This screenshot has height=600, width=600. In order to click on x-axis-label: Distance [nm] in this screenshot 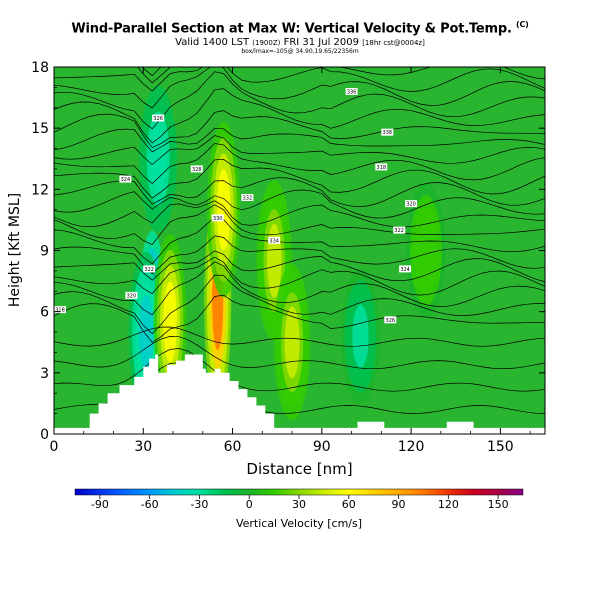, I will do `click(299, 469)`.